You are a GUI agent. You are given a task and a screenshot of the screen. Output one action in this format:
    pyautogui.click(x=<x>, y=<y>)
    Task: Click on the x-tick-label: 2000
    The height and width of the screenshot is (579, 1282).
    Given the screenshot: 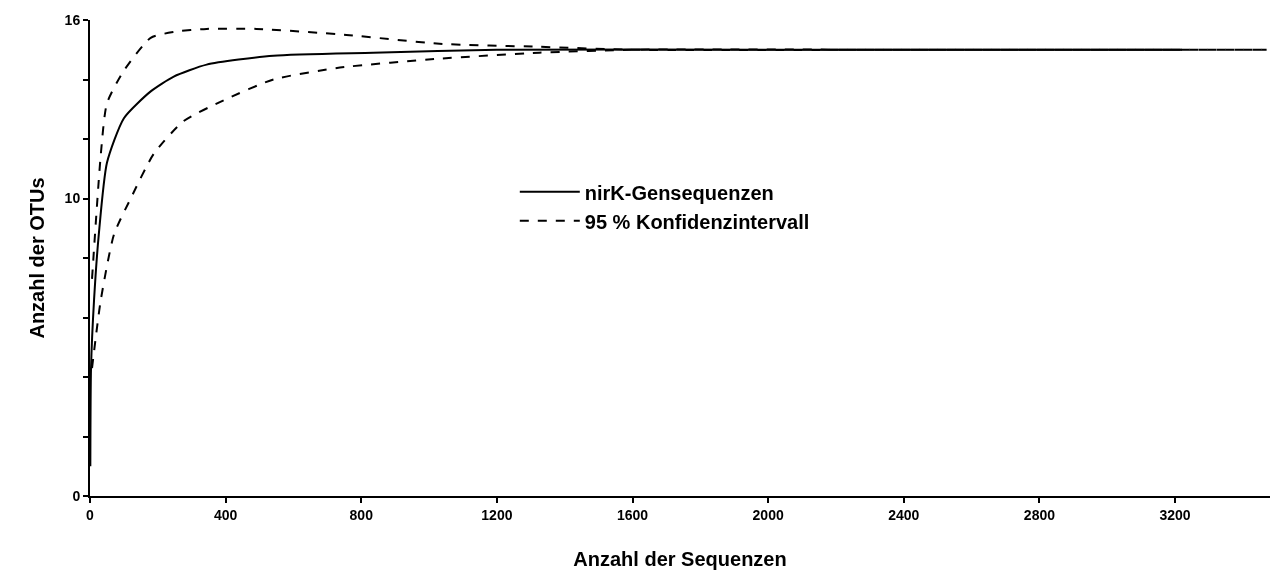 What is the action you would take?
    pyautogui.click(x=768, y=514)
    